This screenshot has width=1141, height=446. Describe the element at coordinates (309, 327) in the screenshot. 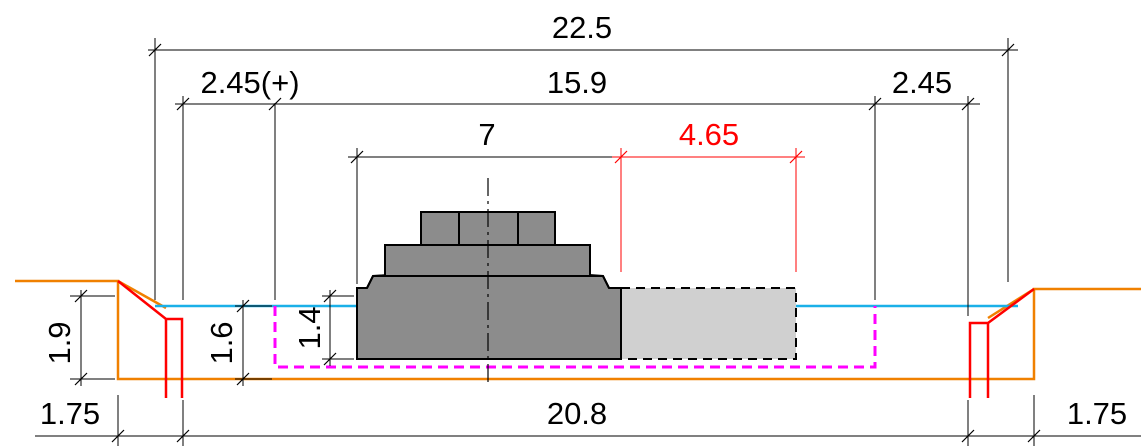

I see `draft-label: 1.4` at that location.